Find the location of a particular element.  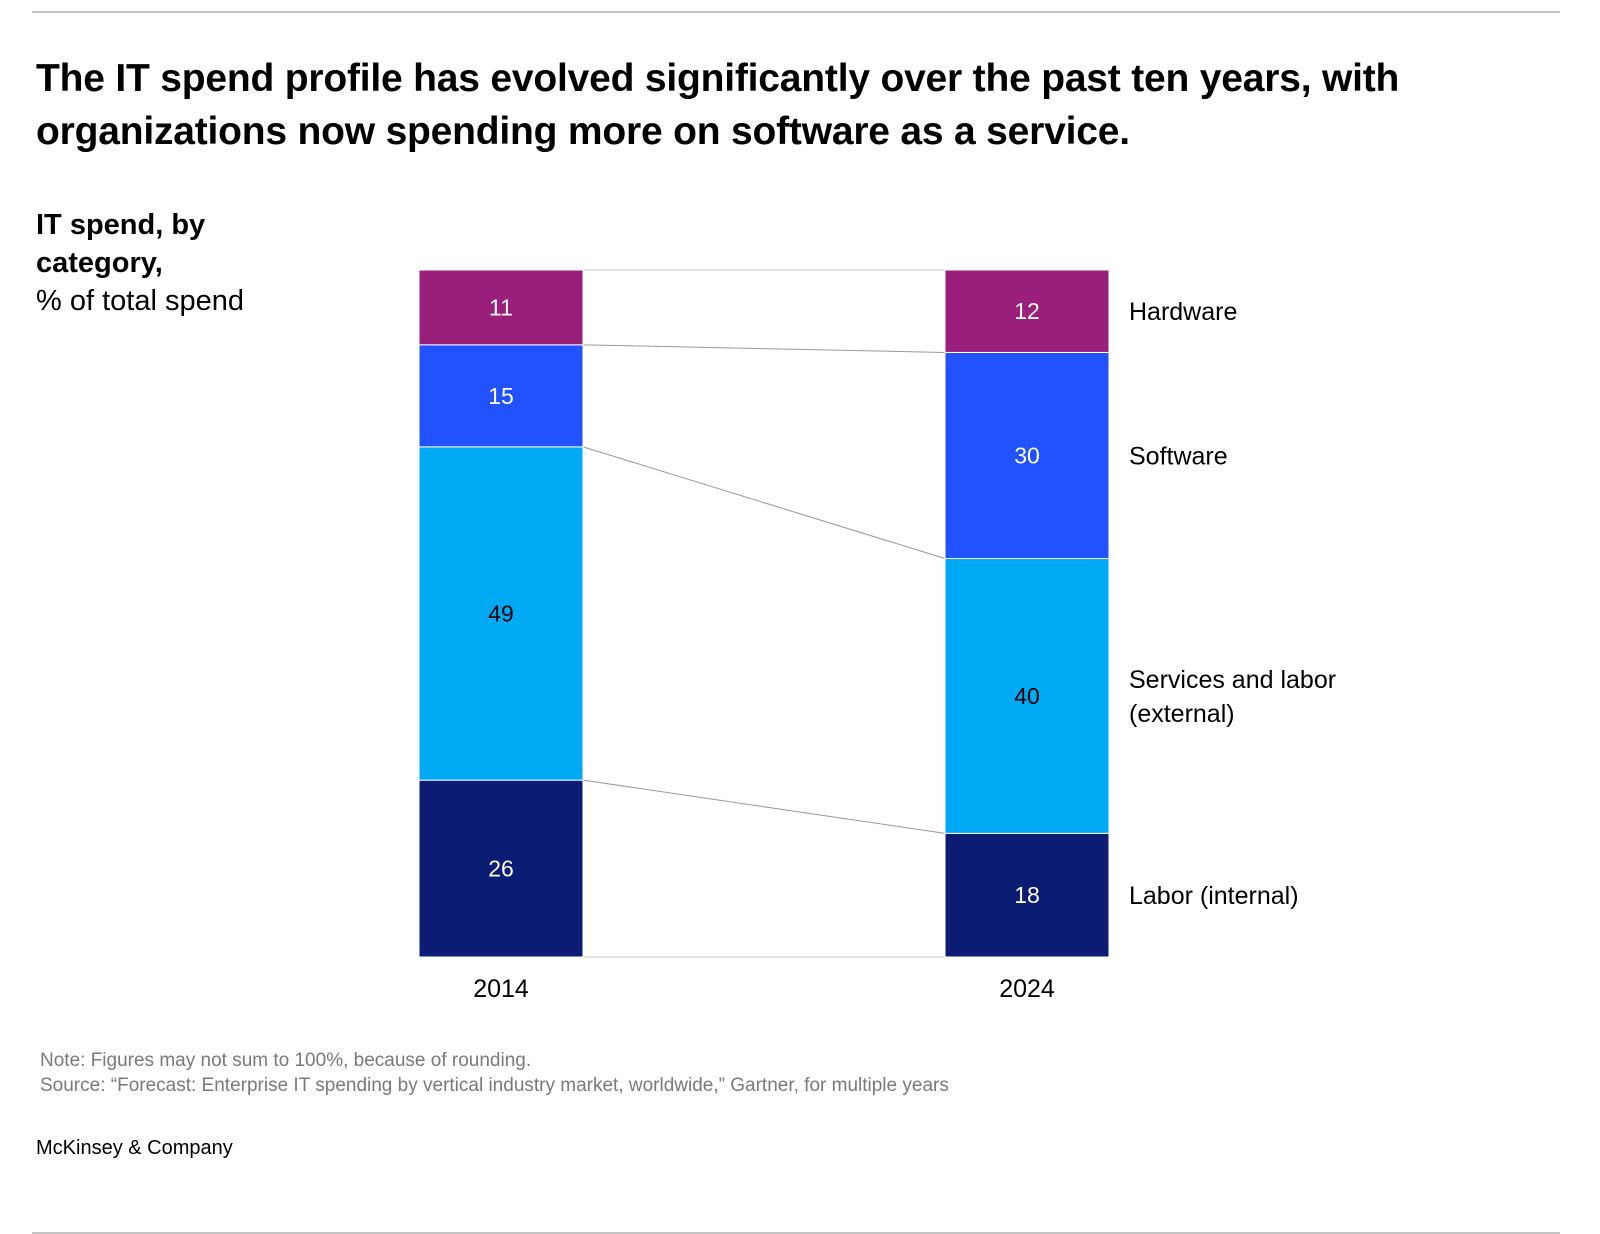

x-tick-label: 2024 is located at coordinates (1027, 989).